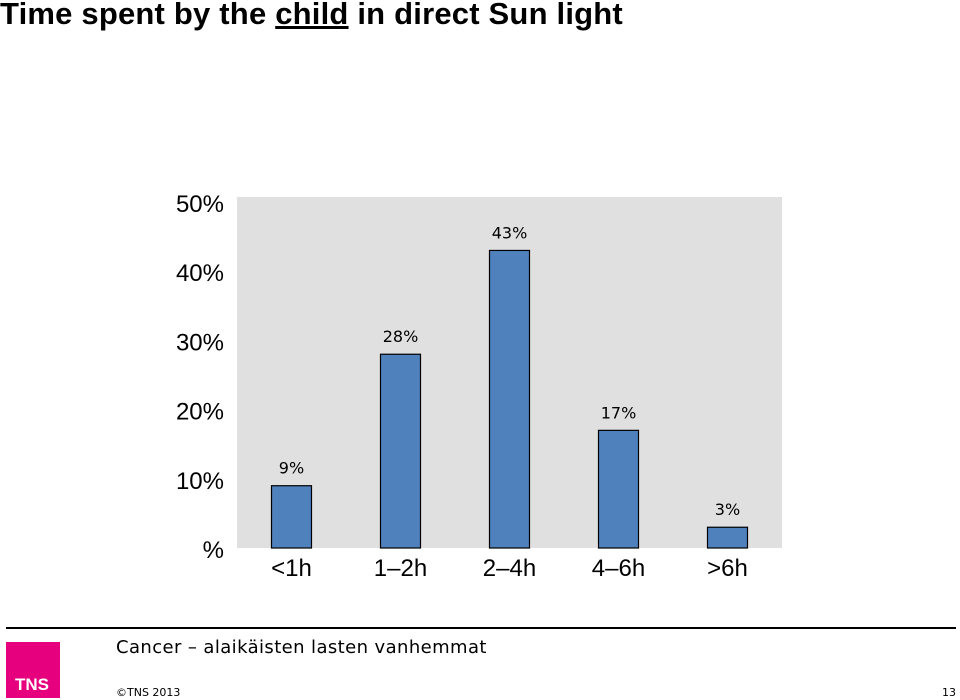 Image resolution: width=960 pixels, height=700 pixels. Describe the element at coordinates (32, 684) in the screenshot. I see `logo-text: TNS` at that location.